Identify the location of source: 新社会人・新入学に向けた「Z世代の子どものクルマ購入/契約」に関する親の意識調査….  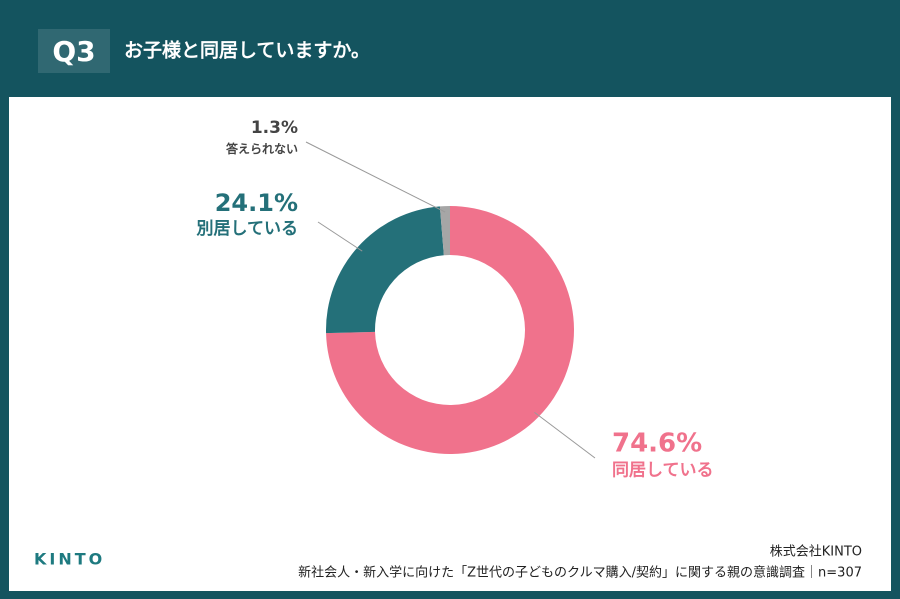
(580, 573).